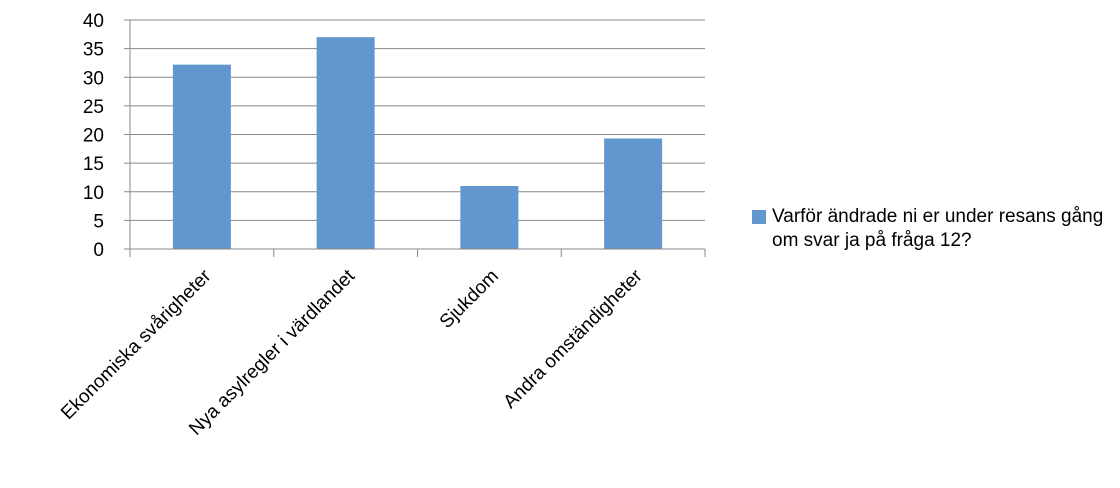 The image size is (1120, 488). What do you see at coordinates (93, 107) in the screenshot?
I see `y-tick-label: 25` at bounding box center [93, 107].